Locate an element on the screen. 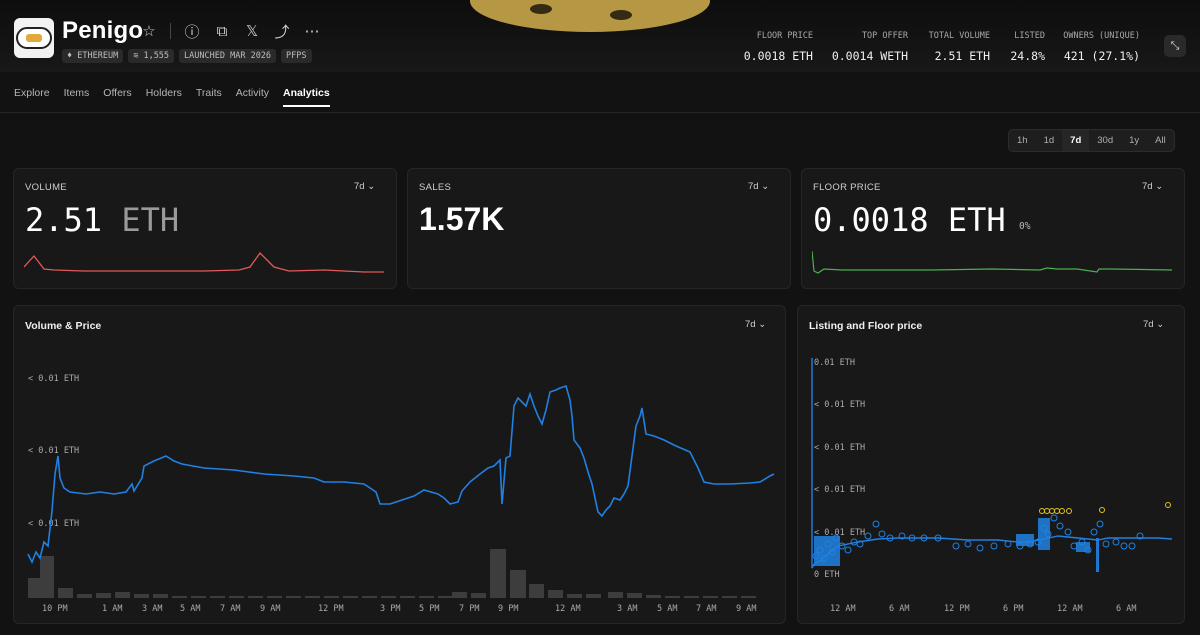 The height and width of the screenshot is (635, 1200). x-social-icon: 𝕏 is located at coordinates (252, 31).